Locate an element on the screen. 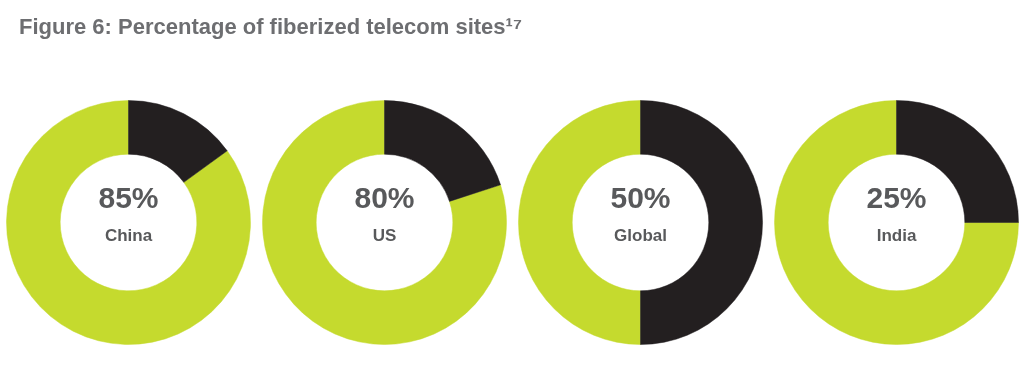  chart-title: Figure 6: Percentage of fiberized telecom sites¹⁷ is located at coordinates (270, 27).